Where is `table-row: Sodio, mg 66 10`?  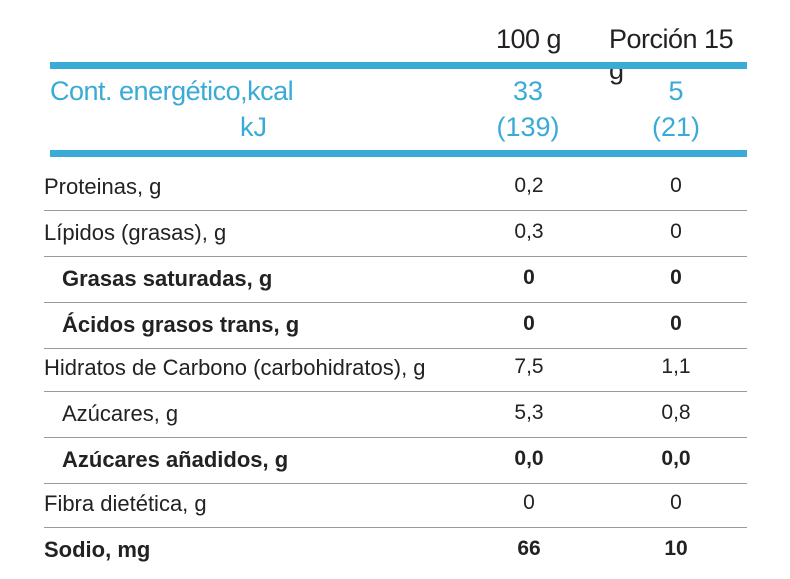 table-row: Sodio, mg 66 10 is located at coordinates (395, 550).